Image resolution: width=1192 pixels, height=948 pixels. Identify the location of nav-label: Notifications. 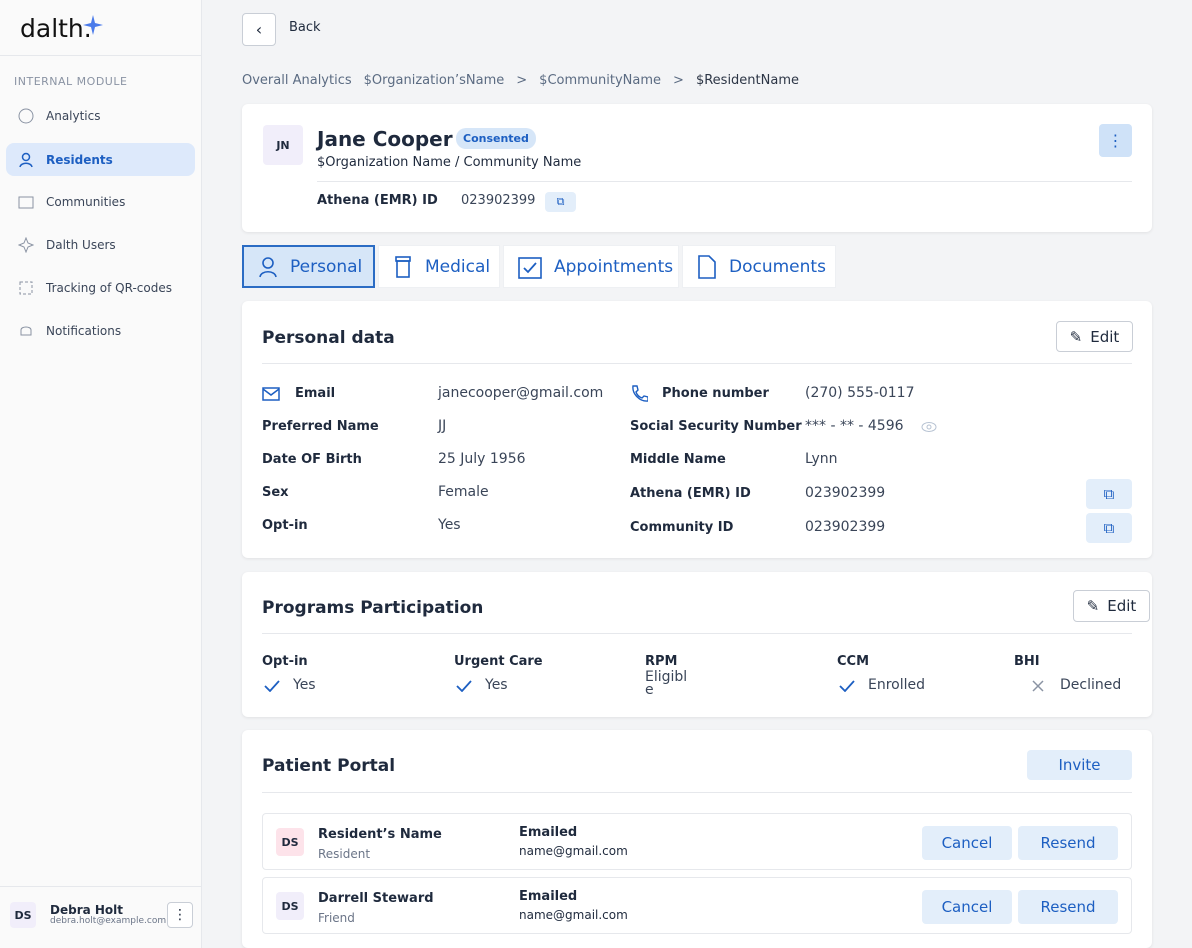
(84, 330).